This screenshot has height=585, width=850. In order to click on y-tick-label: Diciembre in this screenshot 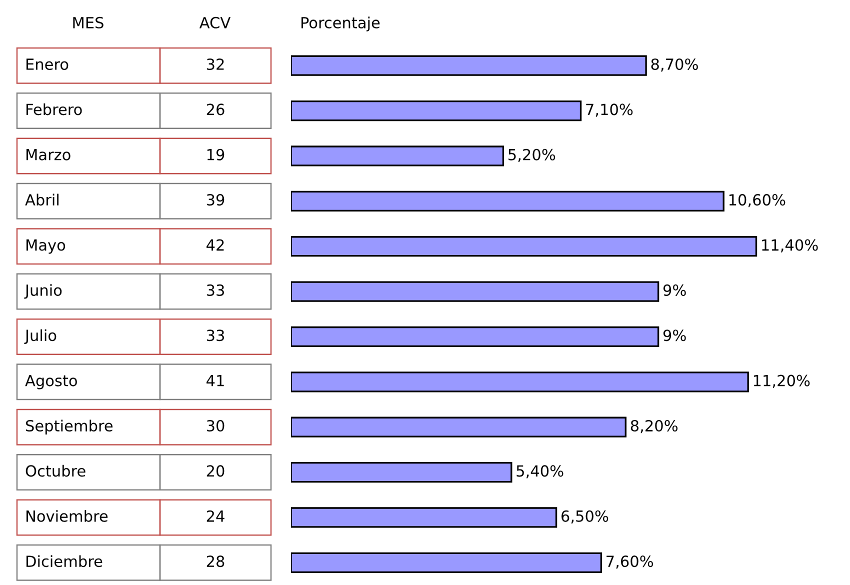, I will do `click(64, 561)`.